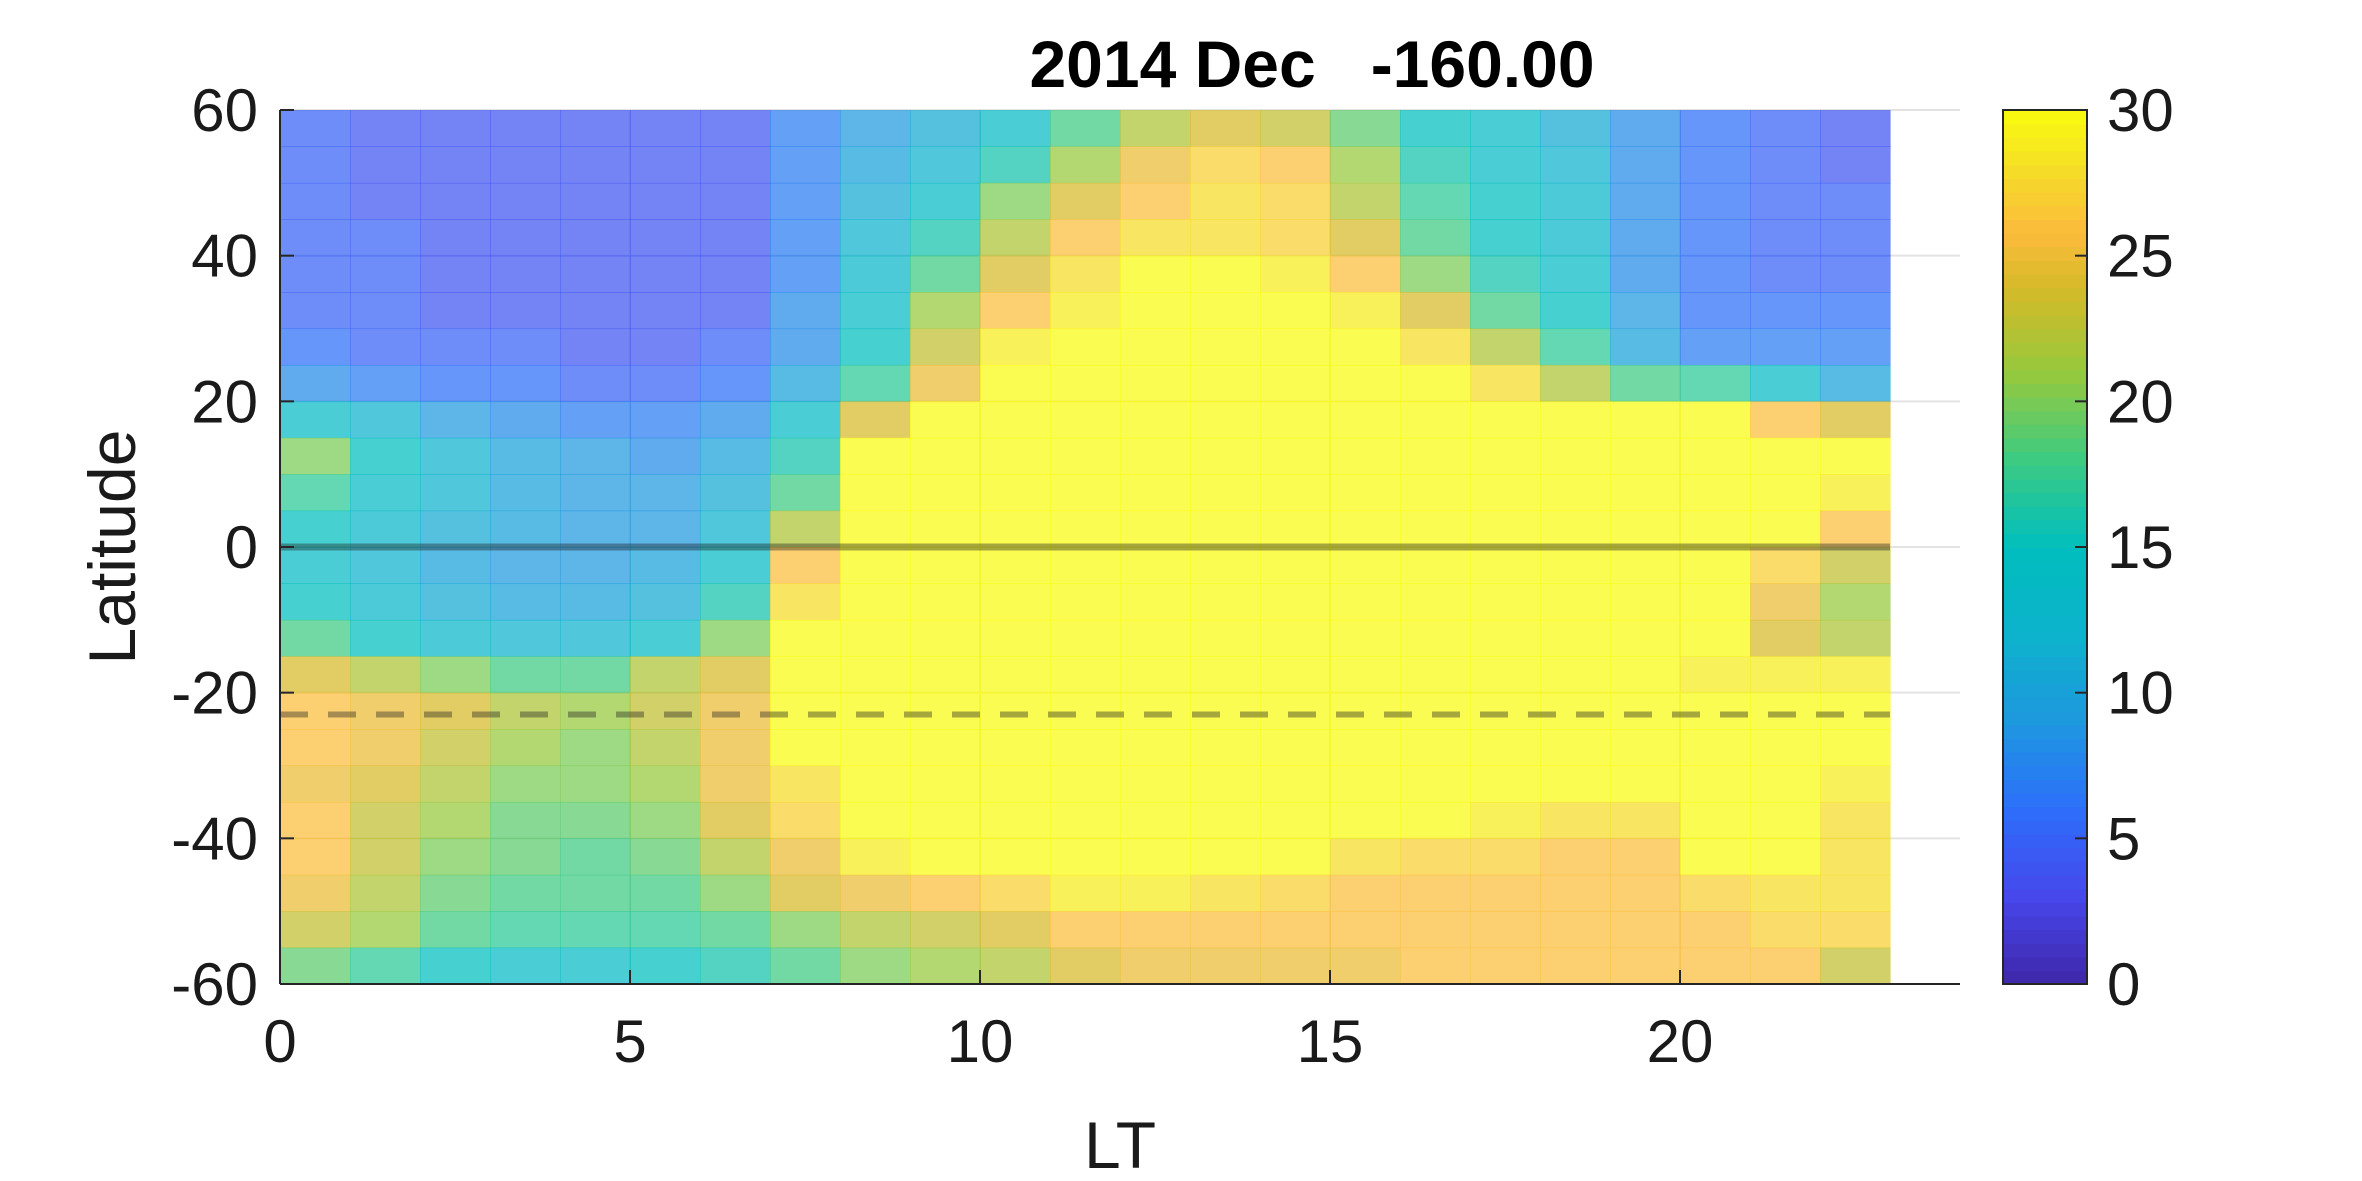 This screenshot has width=2362, height=1181. Describe the element at coordinates (2140, 401) in the screenshot. I see `colorbar-tick-label: 20` at that location.